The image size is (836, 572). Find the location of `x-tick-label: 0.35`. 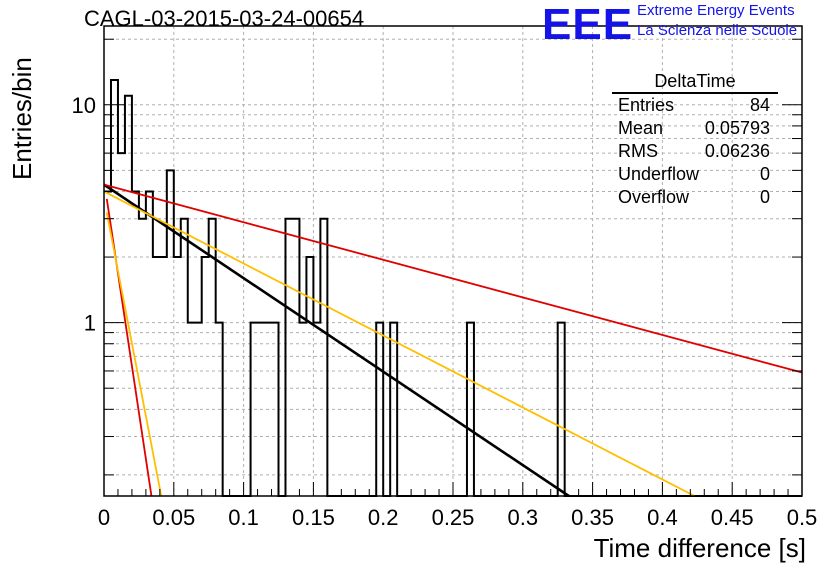

x-tick-label: 0.35 is located at coordinates (592, 517).